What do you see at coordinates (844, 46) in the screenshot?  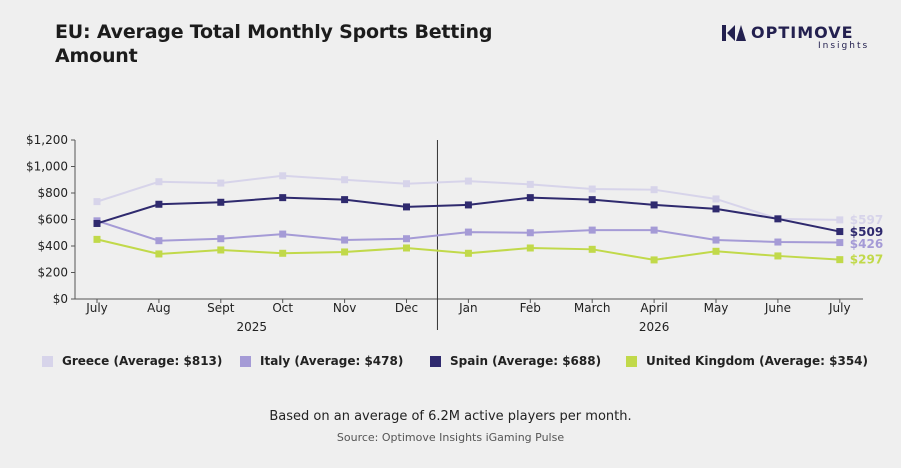 I see `brand-subtitle: Insights` at bounding box center [844, 46].